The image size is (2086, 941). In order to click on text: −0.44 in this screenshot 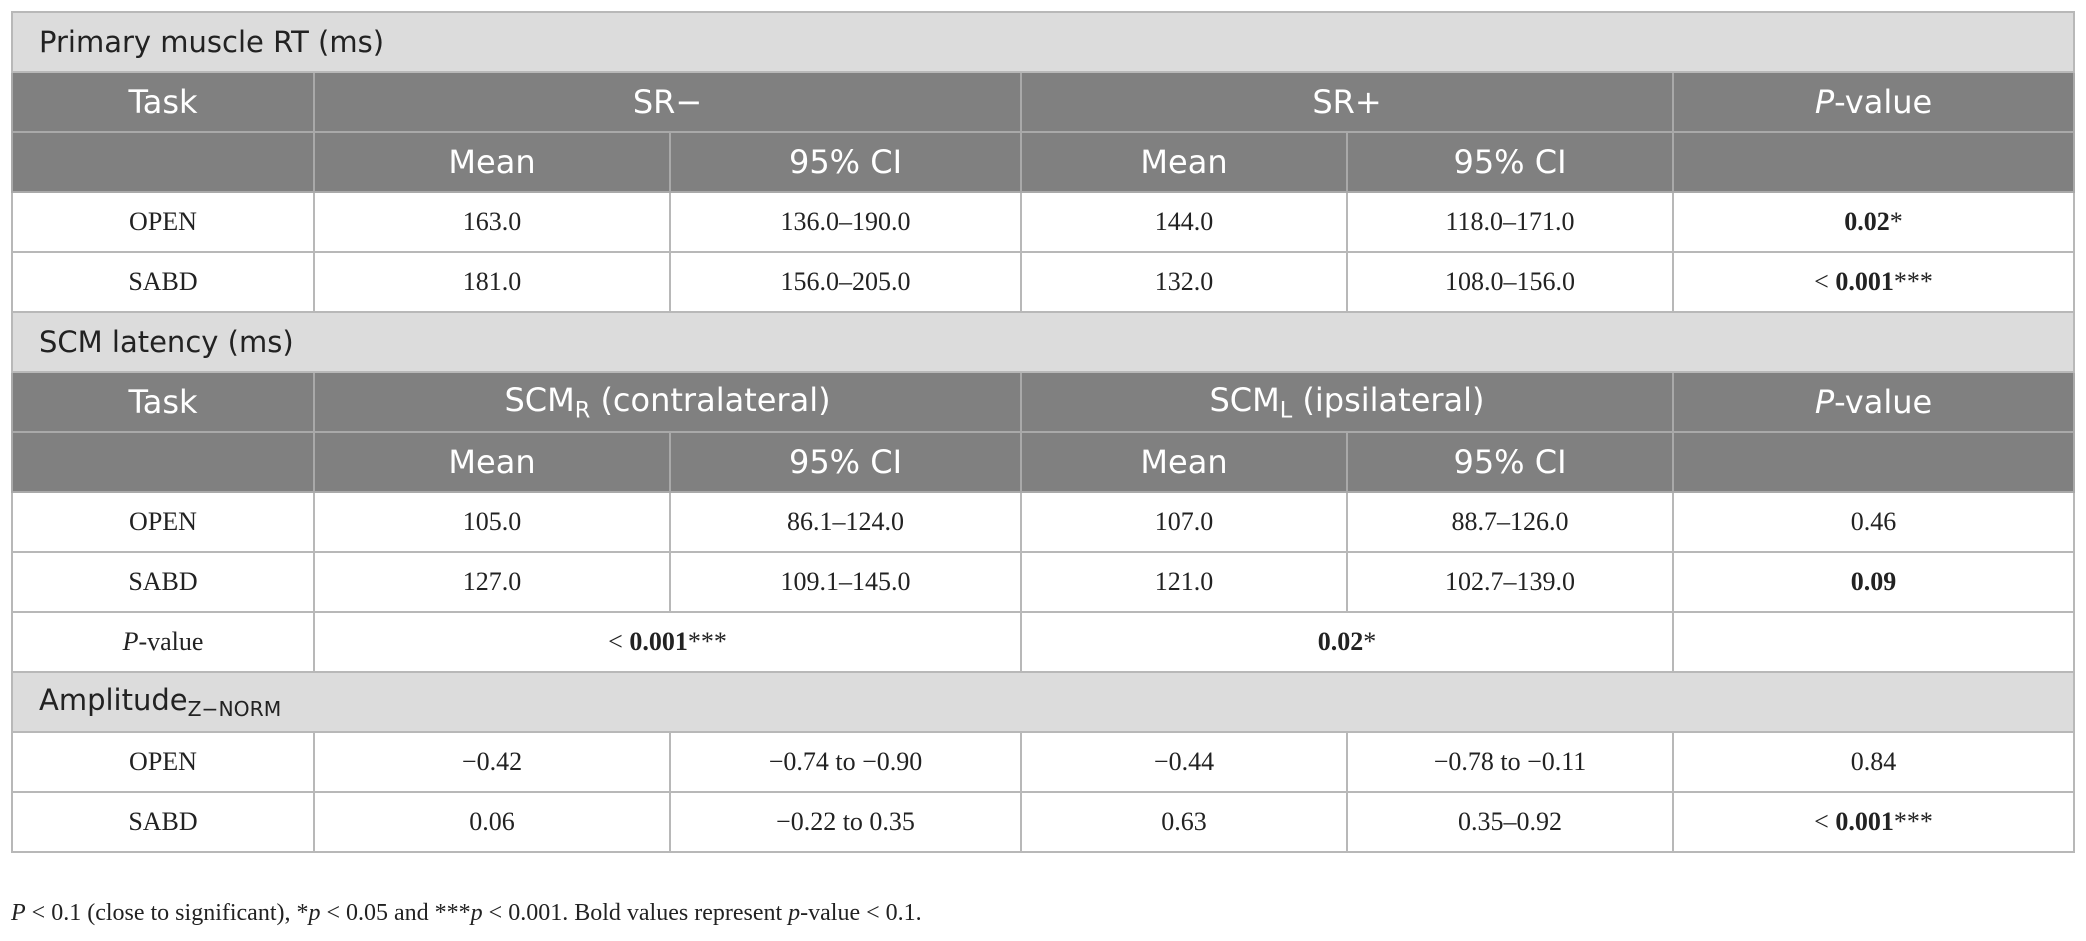, I will do `click(1184, 761)`.